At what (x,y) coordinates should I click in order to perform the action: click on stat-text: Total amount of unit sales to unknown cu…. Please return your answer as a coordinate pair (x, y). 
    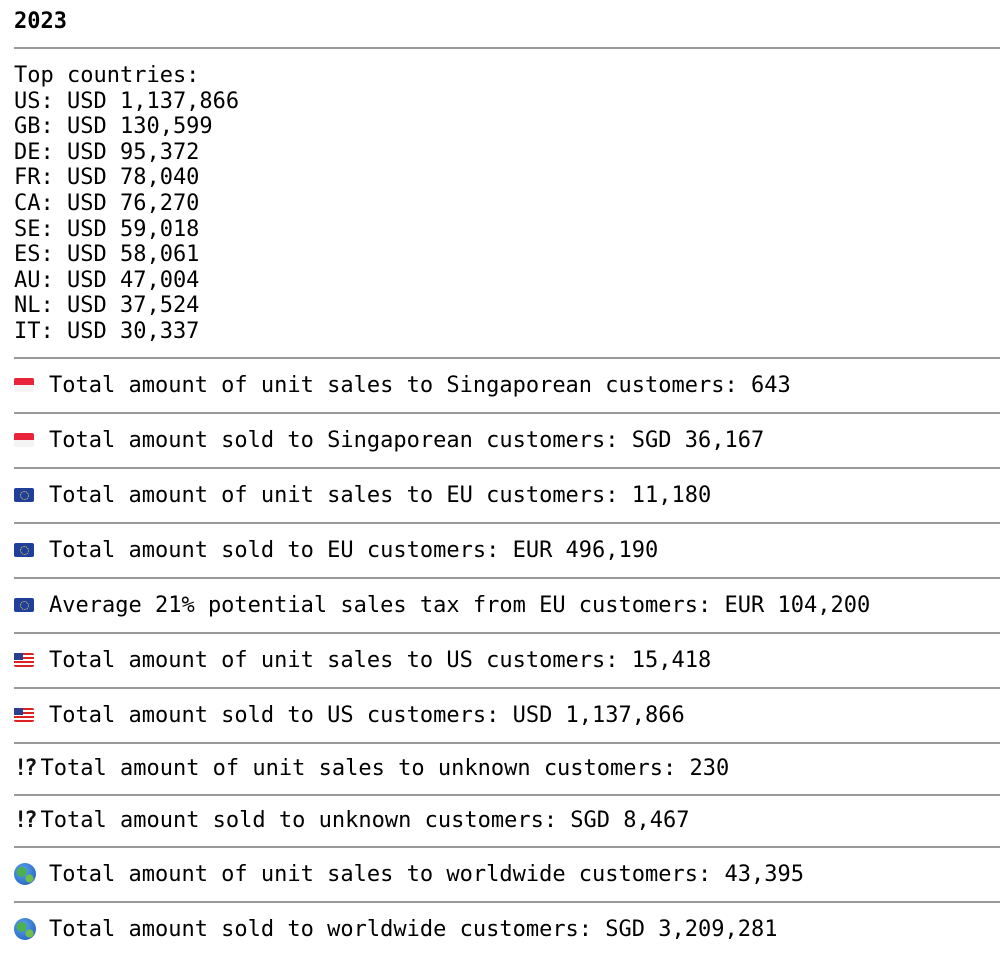
    Looking at the image, I should click on (385, 769).